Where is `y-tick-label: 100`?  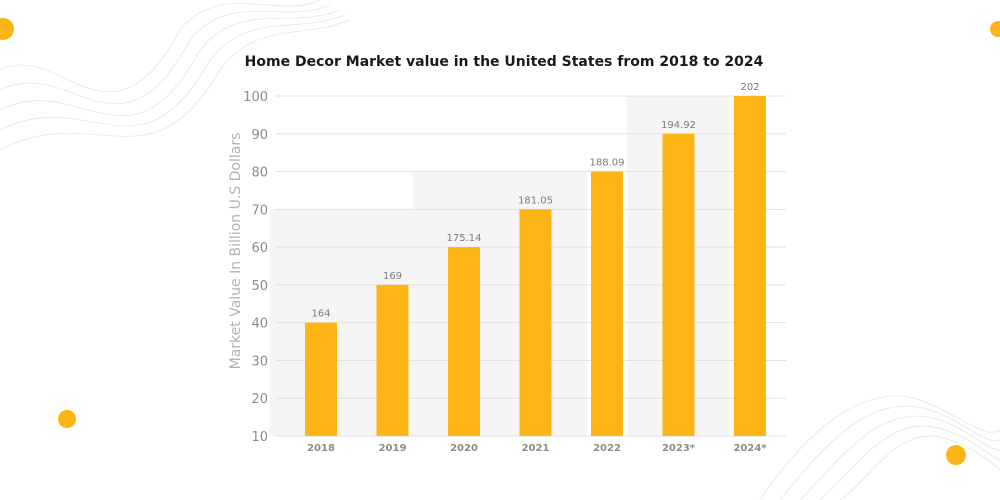 y-tick-label: 100 is located at coordinates (255, 97).